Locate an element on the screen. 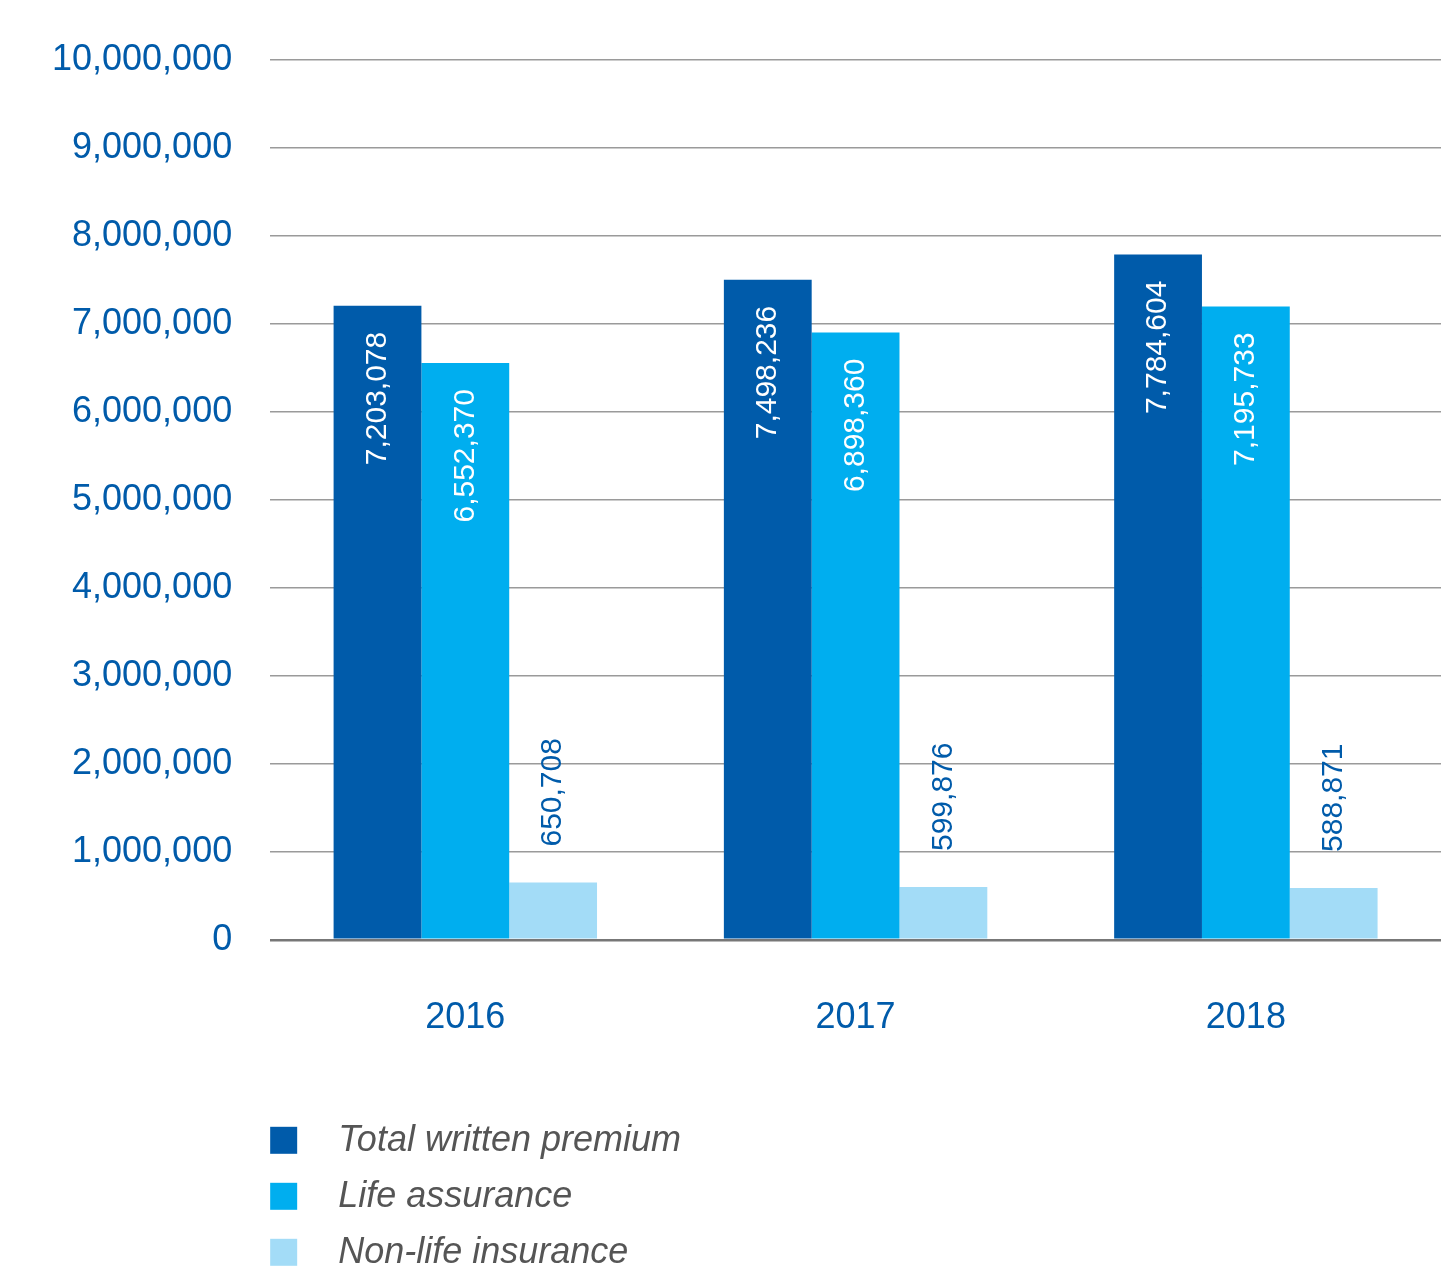 This screenshot has width=1441, height=1270. y-tick-label: 10,000,000 is located at coordinates (142, 57).